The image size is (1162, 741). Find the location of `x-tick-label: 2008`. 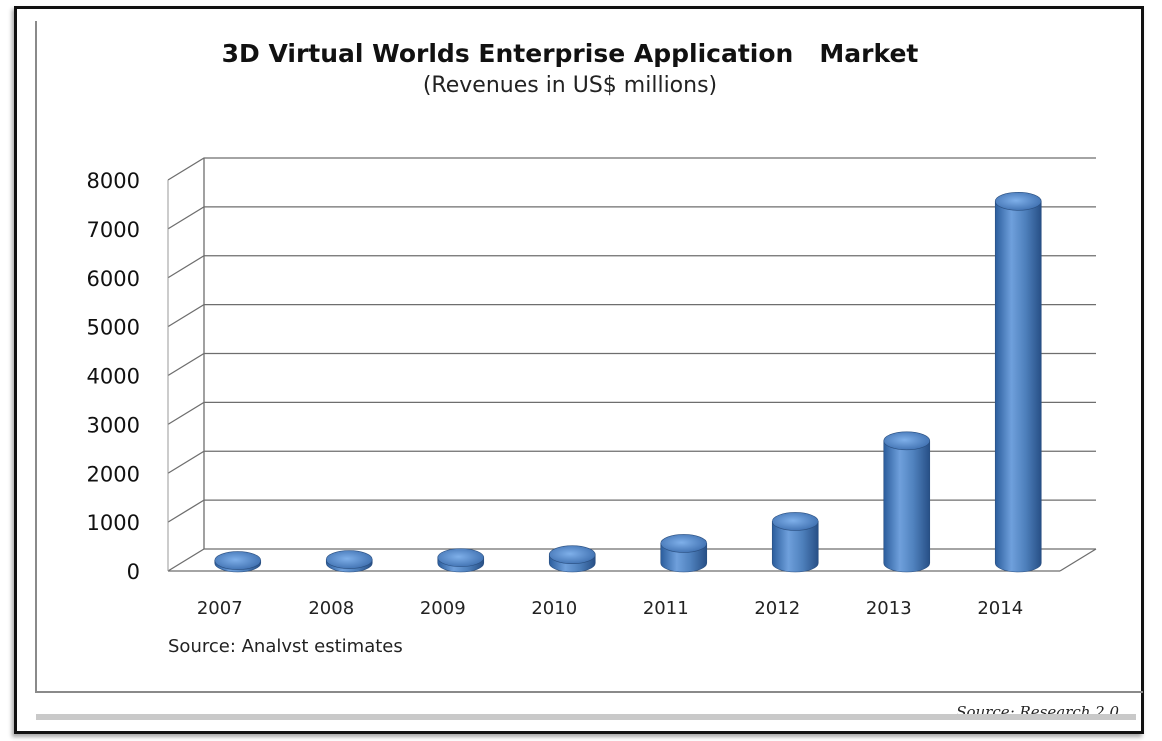

x-tick-label: 2008 is located at coordinates (331, 608).